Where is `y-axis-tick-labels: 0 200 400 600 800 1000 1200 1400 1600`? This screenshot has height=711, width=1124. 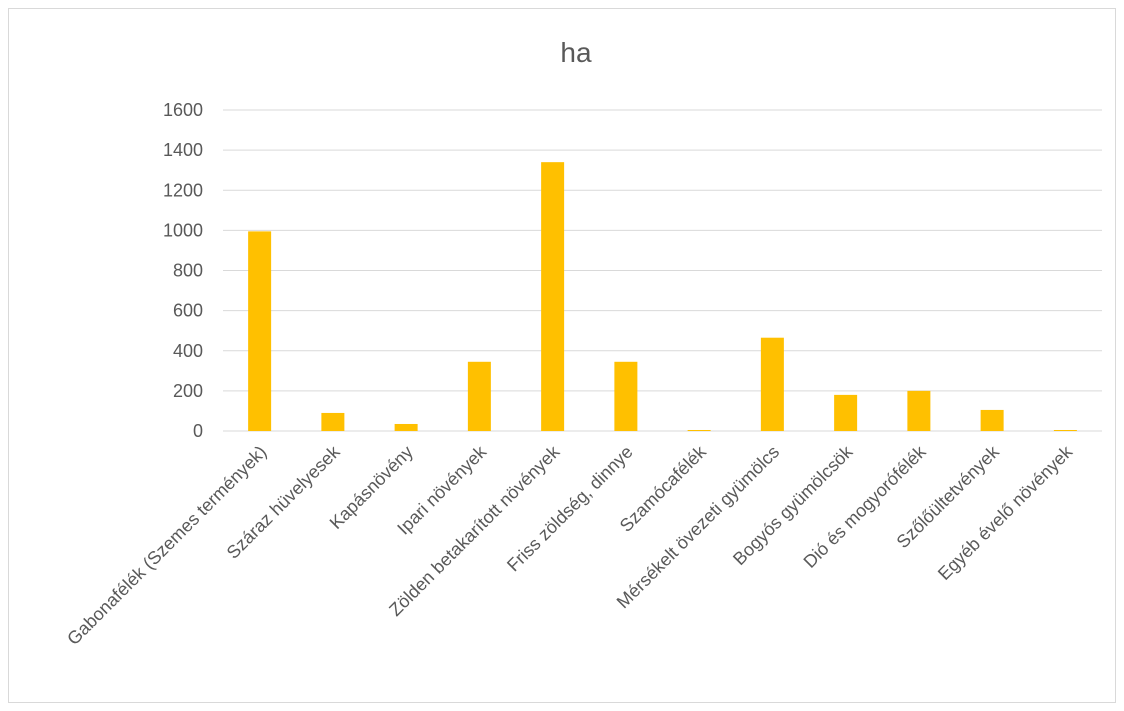 y-axis-tick-labels: 0 200 400 600 800 1000 1200 1400 1600 is located at coordinates (183, 270).